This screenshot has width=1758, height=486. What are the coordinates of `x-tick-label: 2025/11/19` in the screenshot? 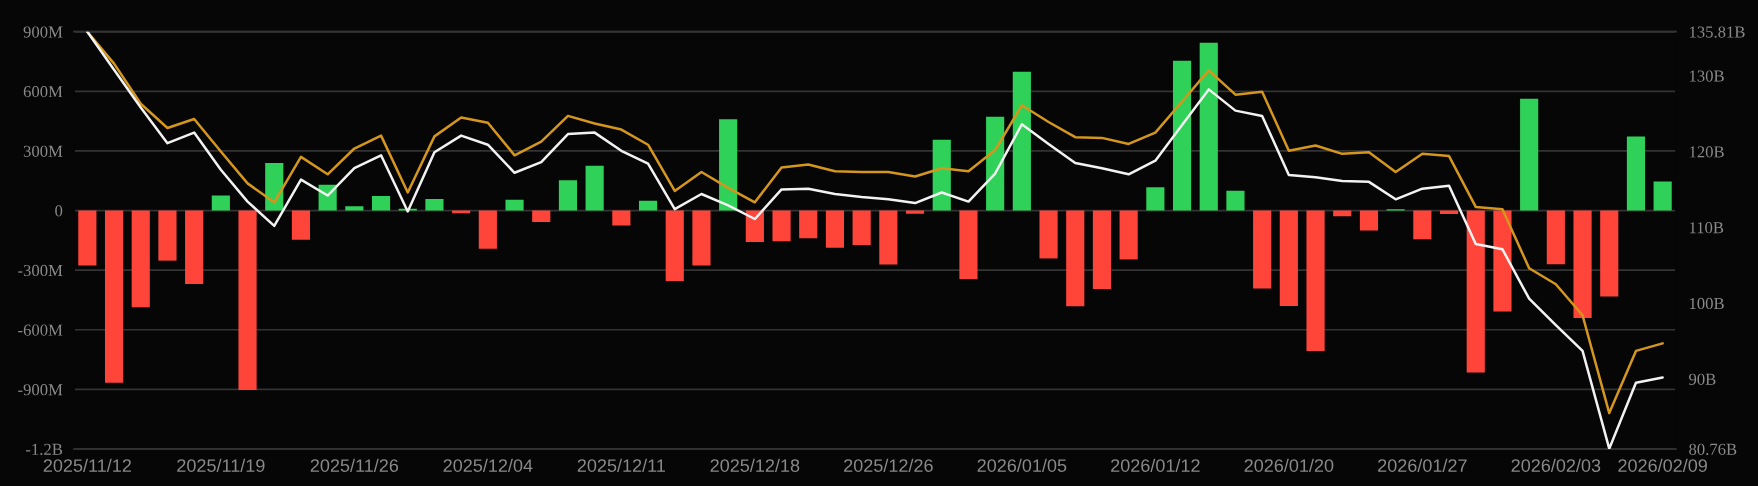 It's located at (221, 465).